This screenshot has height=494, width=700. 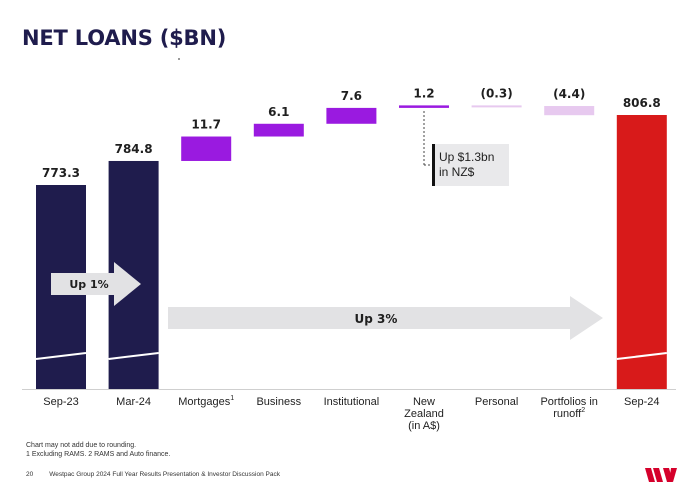 I want to click on up-1-percent-arrow, so click(x=96, y=284).